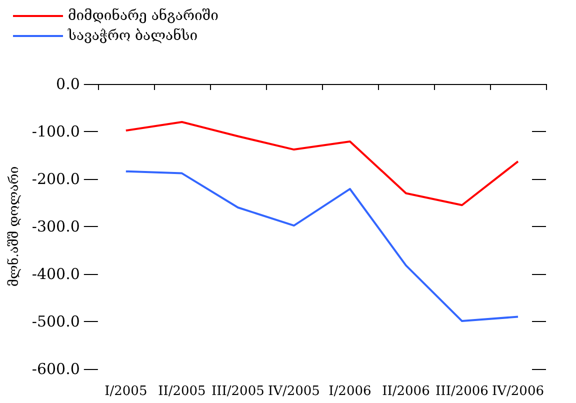 The width and height of the screenshot is (576, 403). Describe the element at coordinates (56, 321) in the screenshot. I see `y-tick-label: -500.0` at that location.